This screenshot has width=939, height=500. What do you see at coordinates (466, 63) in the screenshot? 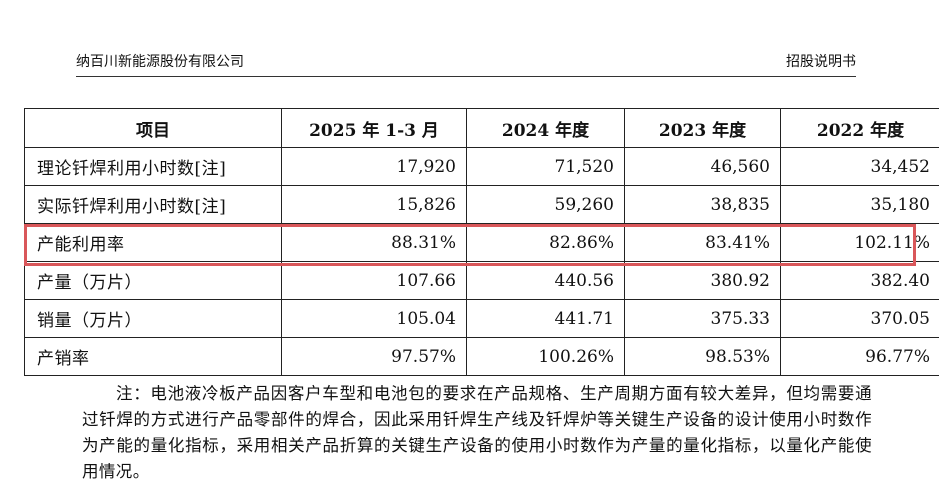
I see `document-header: 纳百川新能源股份有限公司 招股说明书` at bounding box center [466, 63].